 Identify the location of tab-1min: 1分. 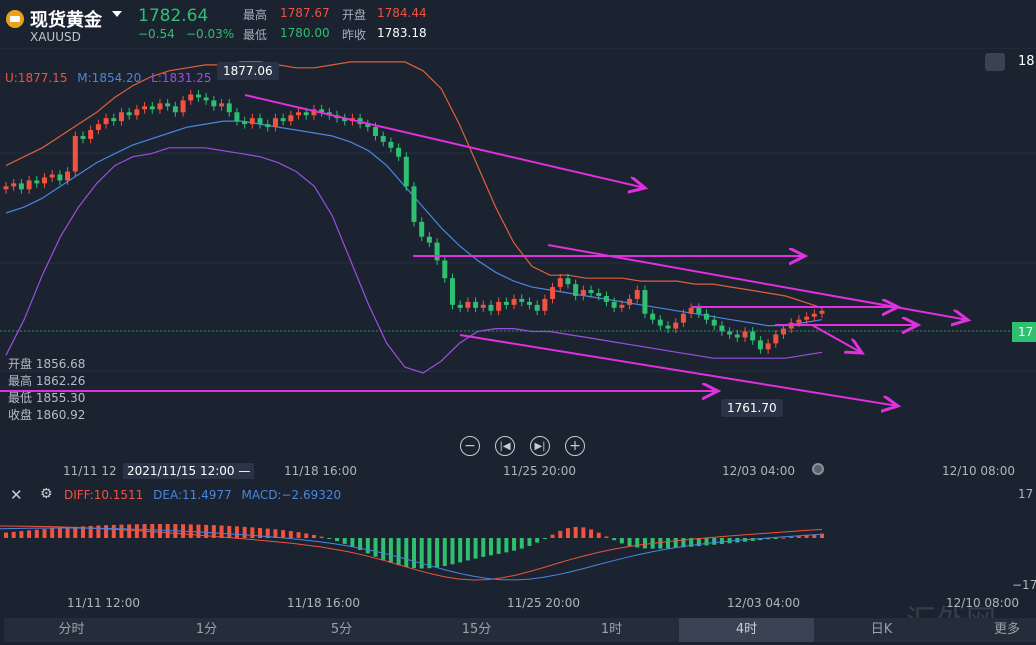
(206, 629).